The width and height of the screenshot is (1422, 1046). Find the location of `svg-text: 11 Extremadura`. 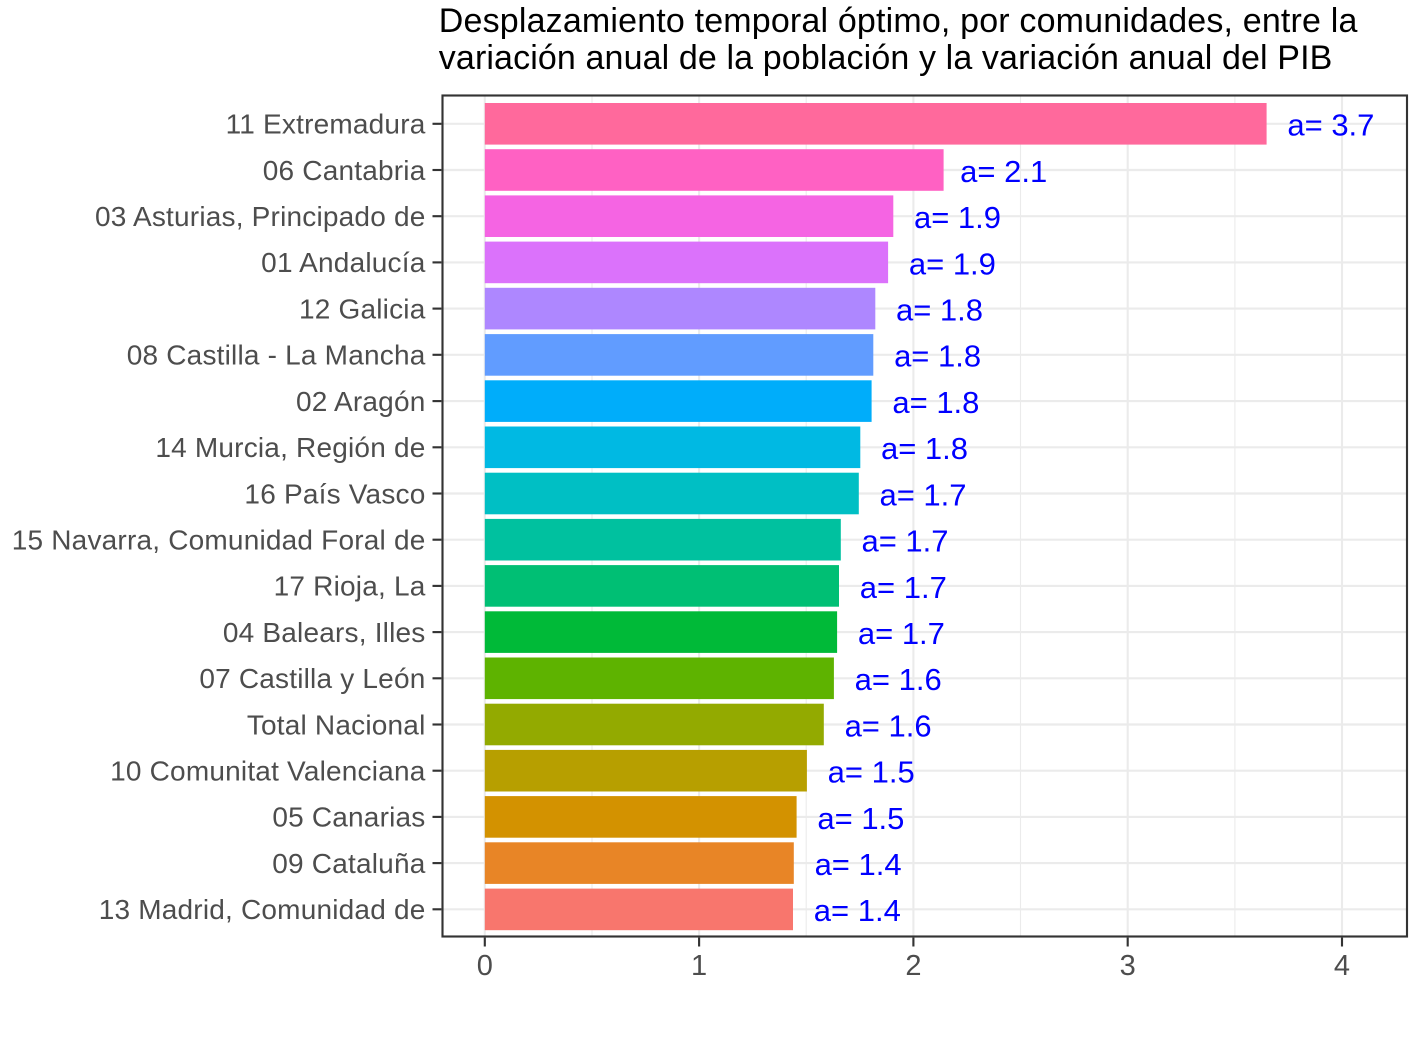

svg-text: 11 Extremadura is located at coordinates (326, 124).